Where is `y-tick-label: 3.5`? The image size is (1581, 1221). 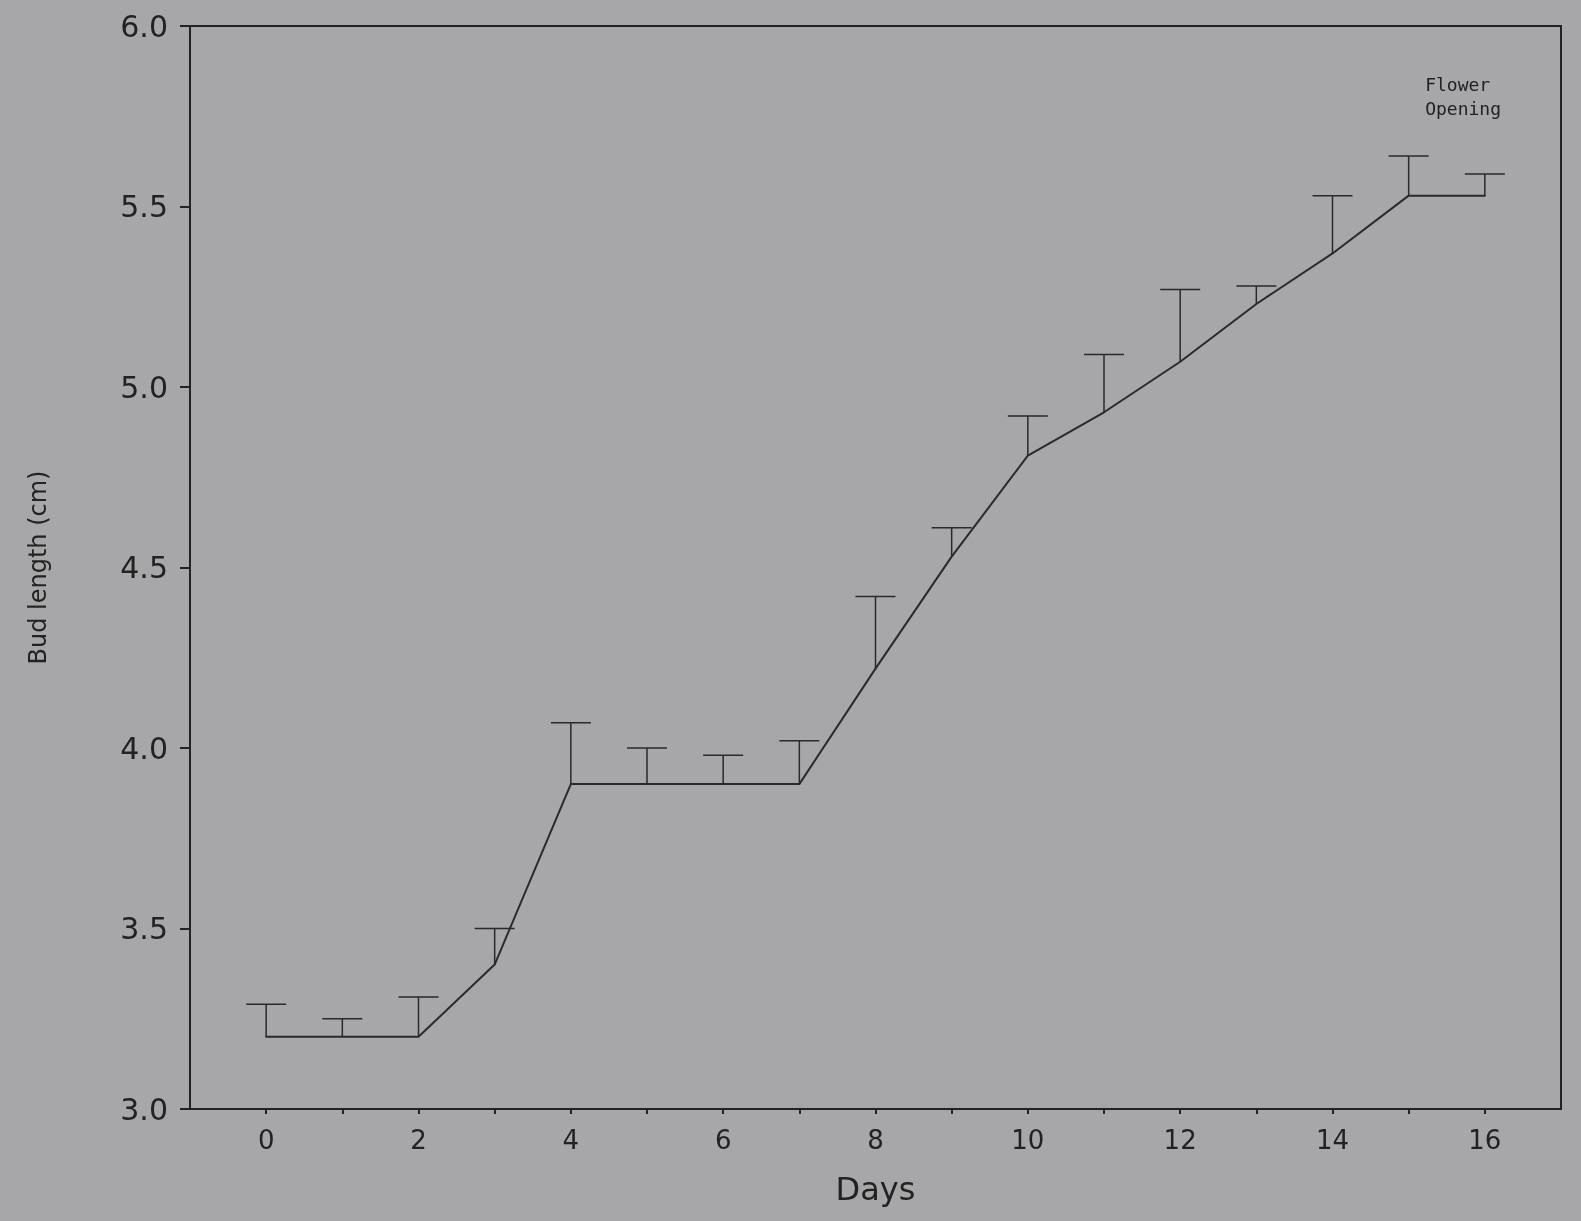 y-tick-label: 3.5 is located at coordinates (144, 928).